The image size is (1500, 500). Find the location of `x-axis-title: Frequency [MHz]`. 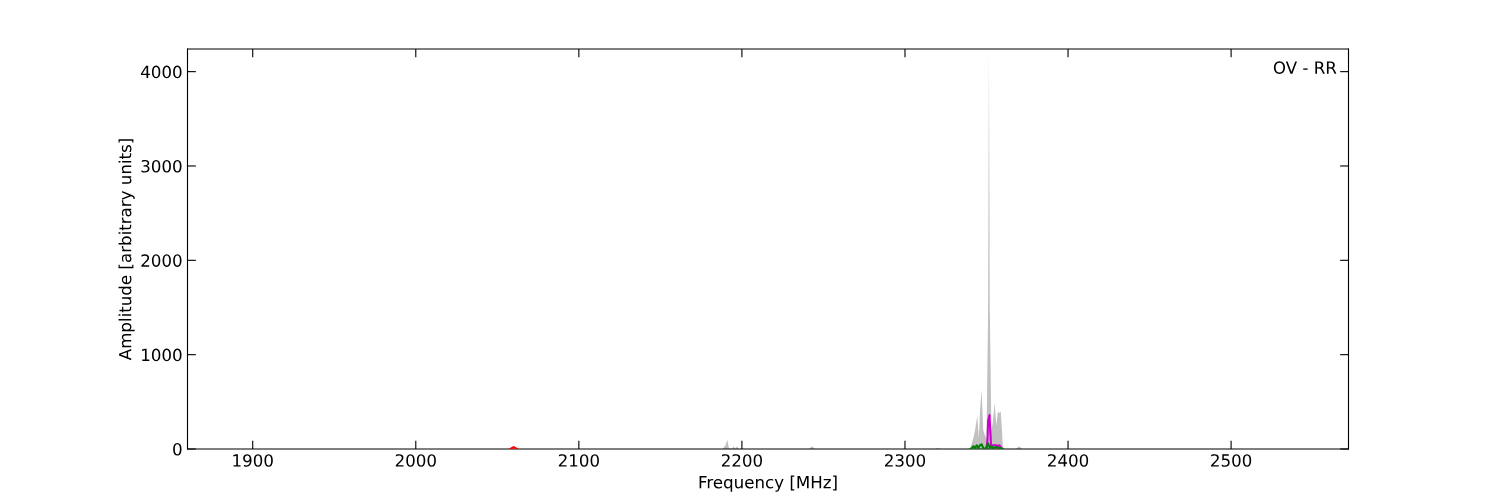

x-axis-title: Frequency [MHz] is located at coordinates (768, 483).